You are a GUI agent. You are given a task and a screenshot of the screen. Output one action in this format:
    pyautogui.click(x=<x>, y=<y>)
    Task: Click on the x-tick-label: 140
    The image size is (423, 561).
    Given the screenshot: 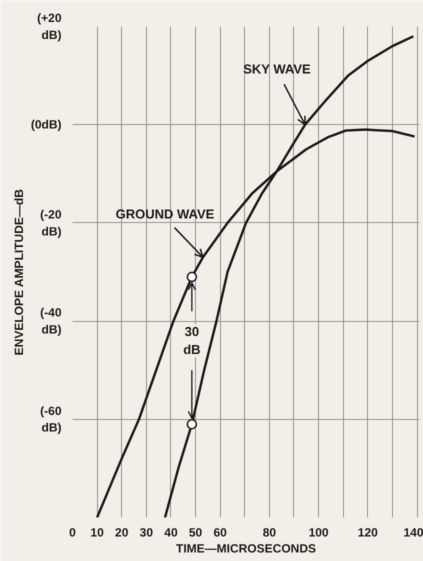 What is the action you would take?
    pyautogui.click(x=413, y=533)
    